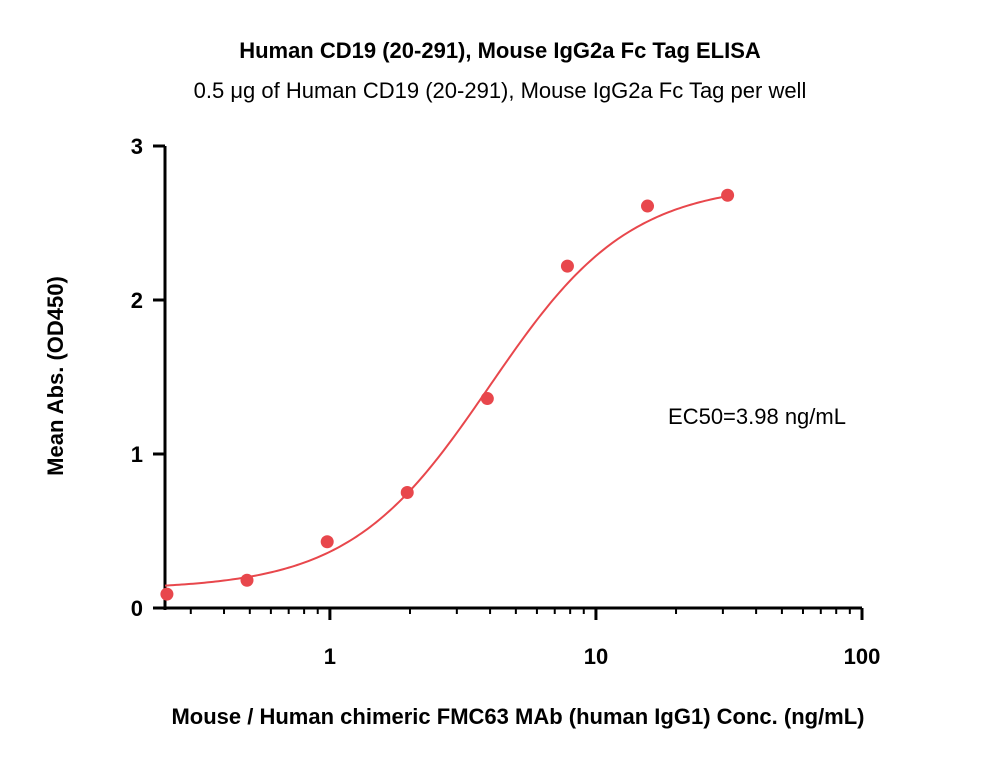  What do you see at coordinates (596, 656) in the screenshot?
I see `x-tick-label: 10` at bounding box center [596, 656].